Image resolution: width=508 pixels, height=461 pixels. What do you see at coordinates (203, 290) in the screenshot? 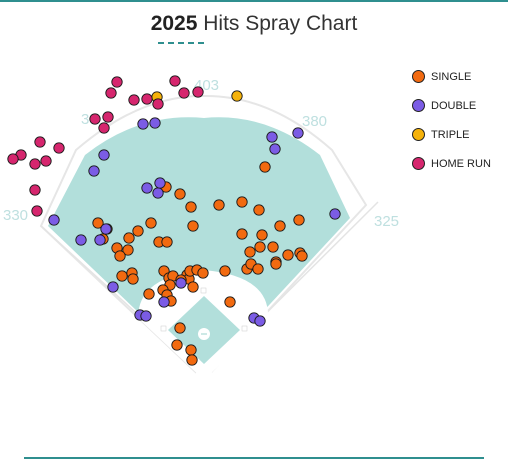
I see `second-base` at bounding box center [203, 290].